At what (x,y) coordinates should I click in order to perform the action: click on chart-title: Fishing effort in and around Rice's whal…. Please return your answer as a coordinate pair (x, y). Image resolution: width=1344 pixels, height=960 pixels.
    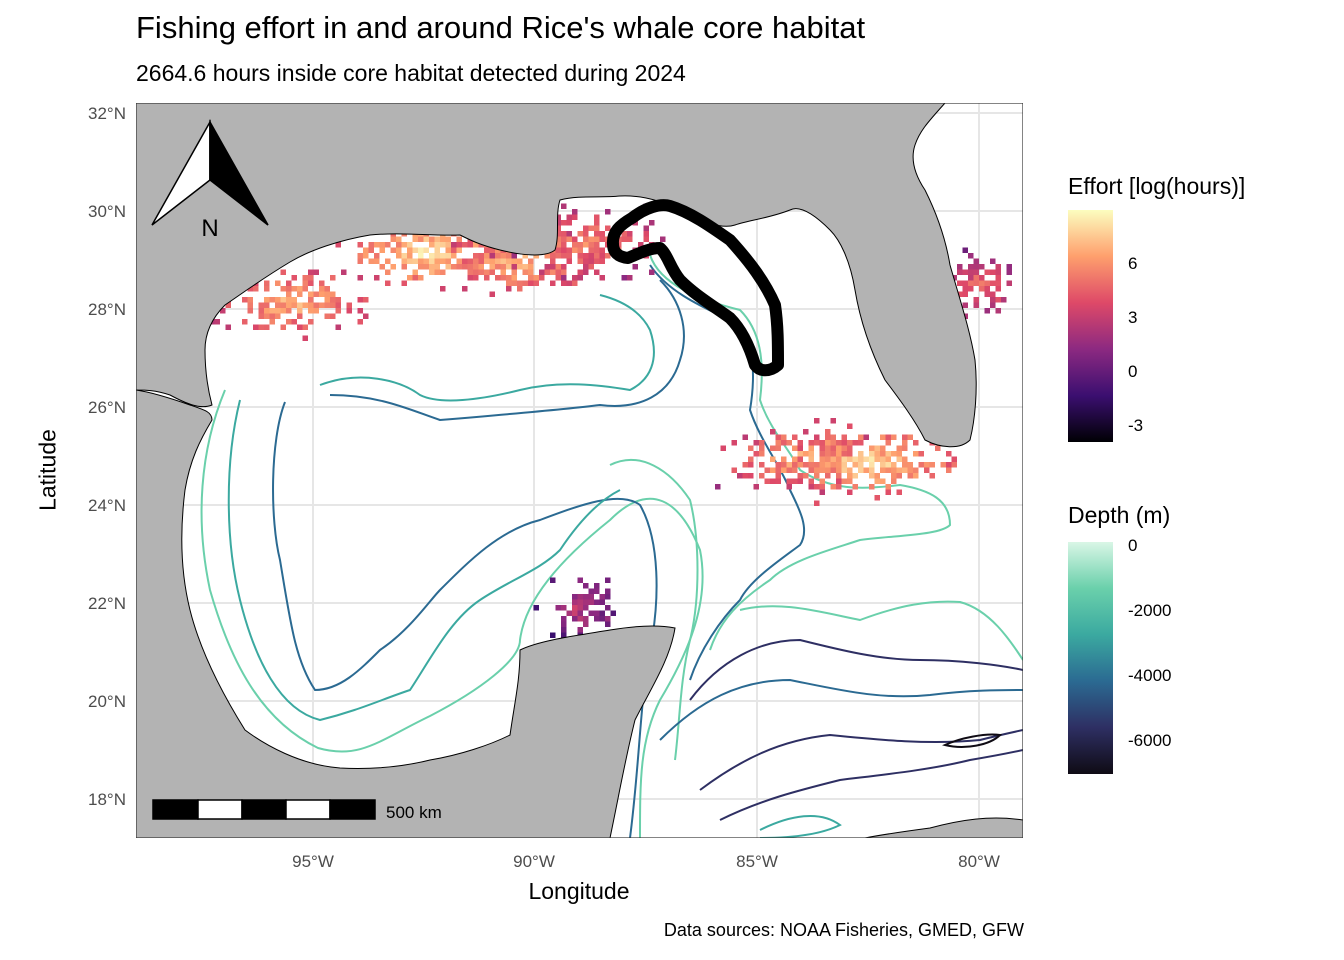
    Looking at the image, I should click on (501, 27).